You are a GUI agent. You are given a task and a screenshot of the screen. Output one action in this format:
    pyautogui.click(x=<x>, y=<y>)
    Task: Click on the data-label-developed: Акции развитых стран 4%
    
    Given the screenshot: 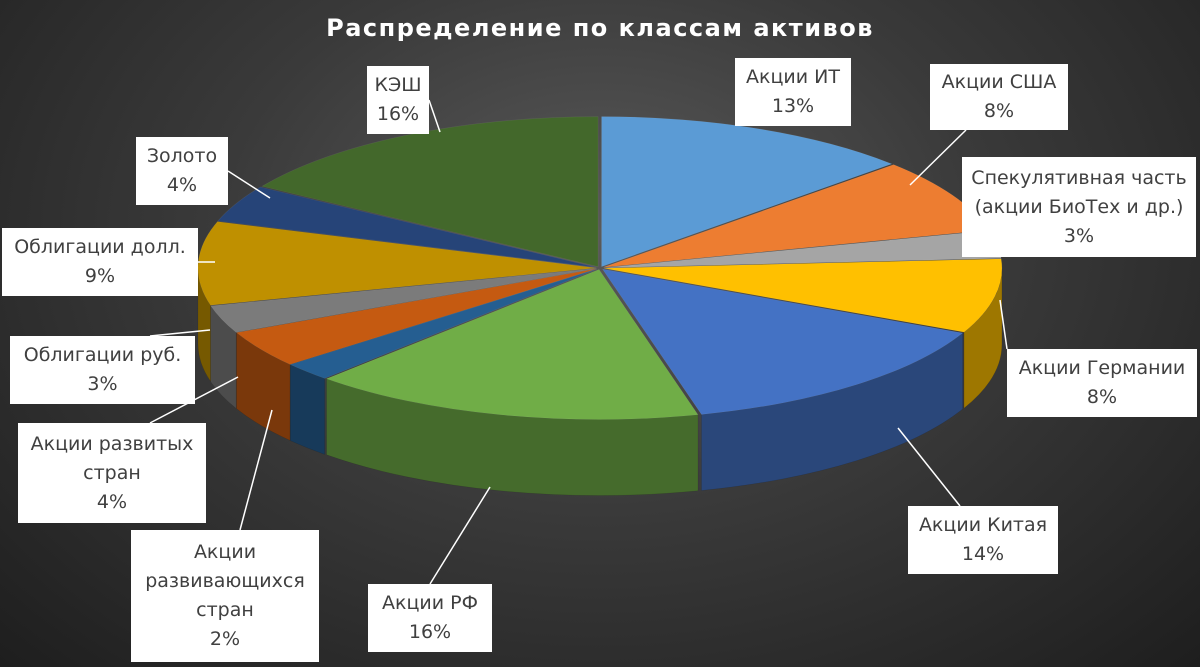 What is the action you would take?
    pyautogui.click(x=112, y=473)
    